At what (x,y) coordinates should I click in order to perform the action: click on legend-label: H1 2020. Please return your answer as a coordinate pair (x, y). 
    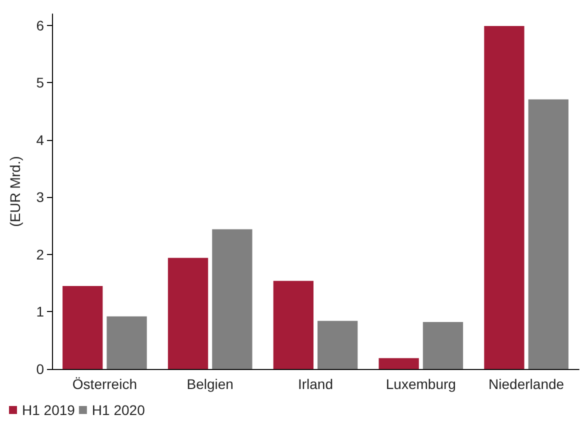
    Looking at the image, I should click on (119, 410).